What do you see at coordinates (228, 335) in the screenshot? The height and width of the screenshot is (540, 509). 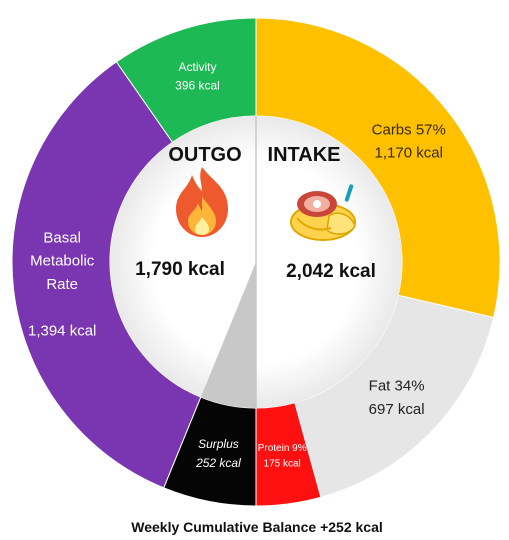 I see `surplus-center-wedge` at bounding box center [228, 335].